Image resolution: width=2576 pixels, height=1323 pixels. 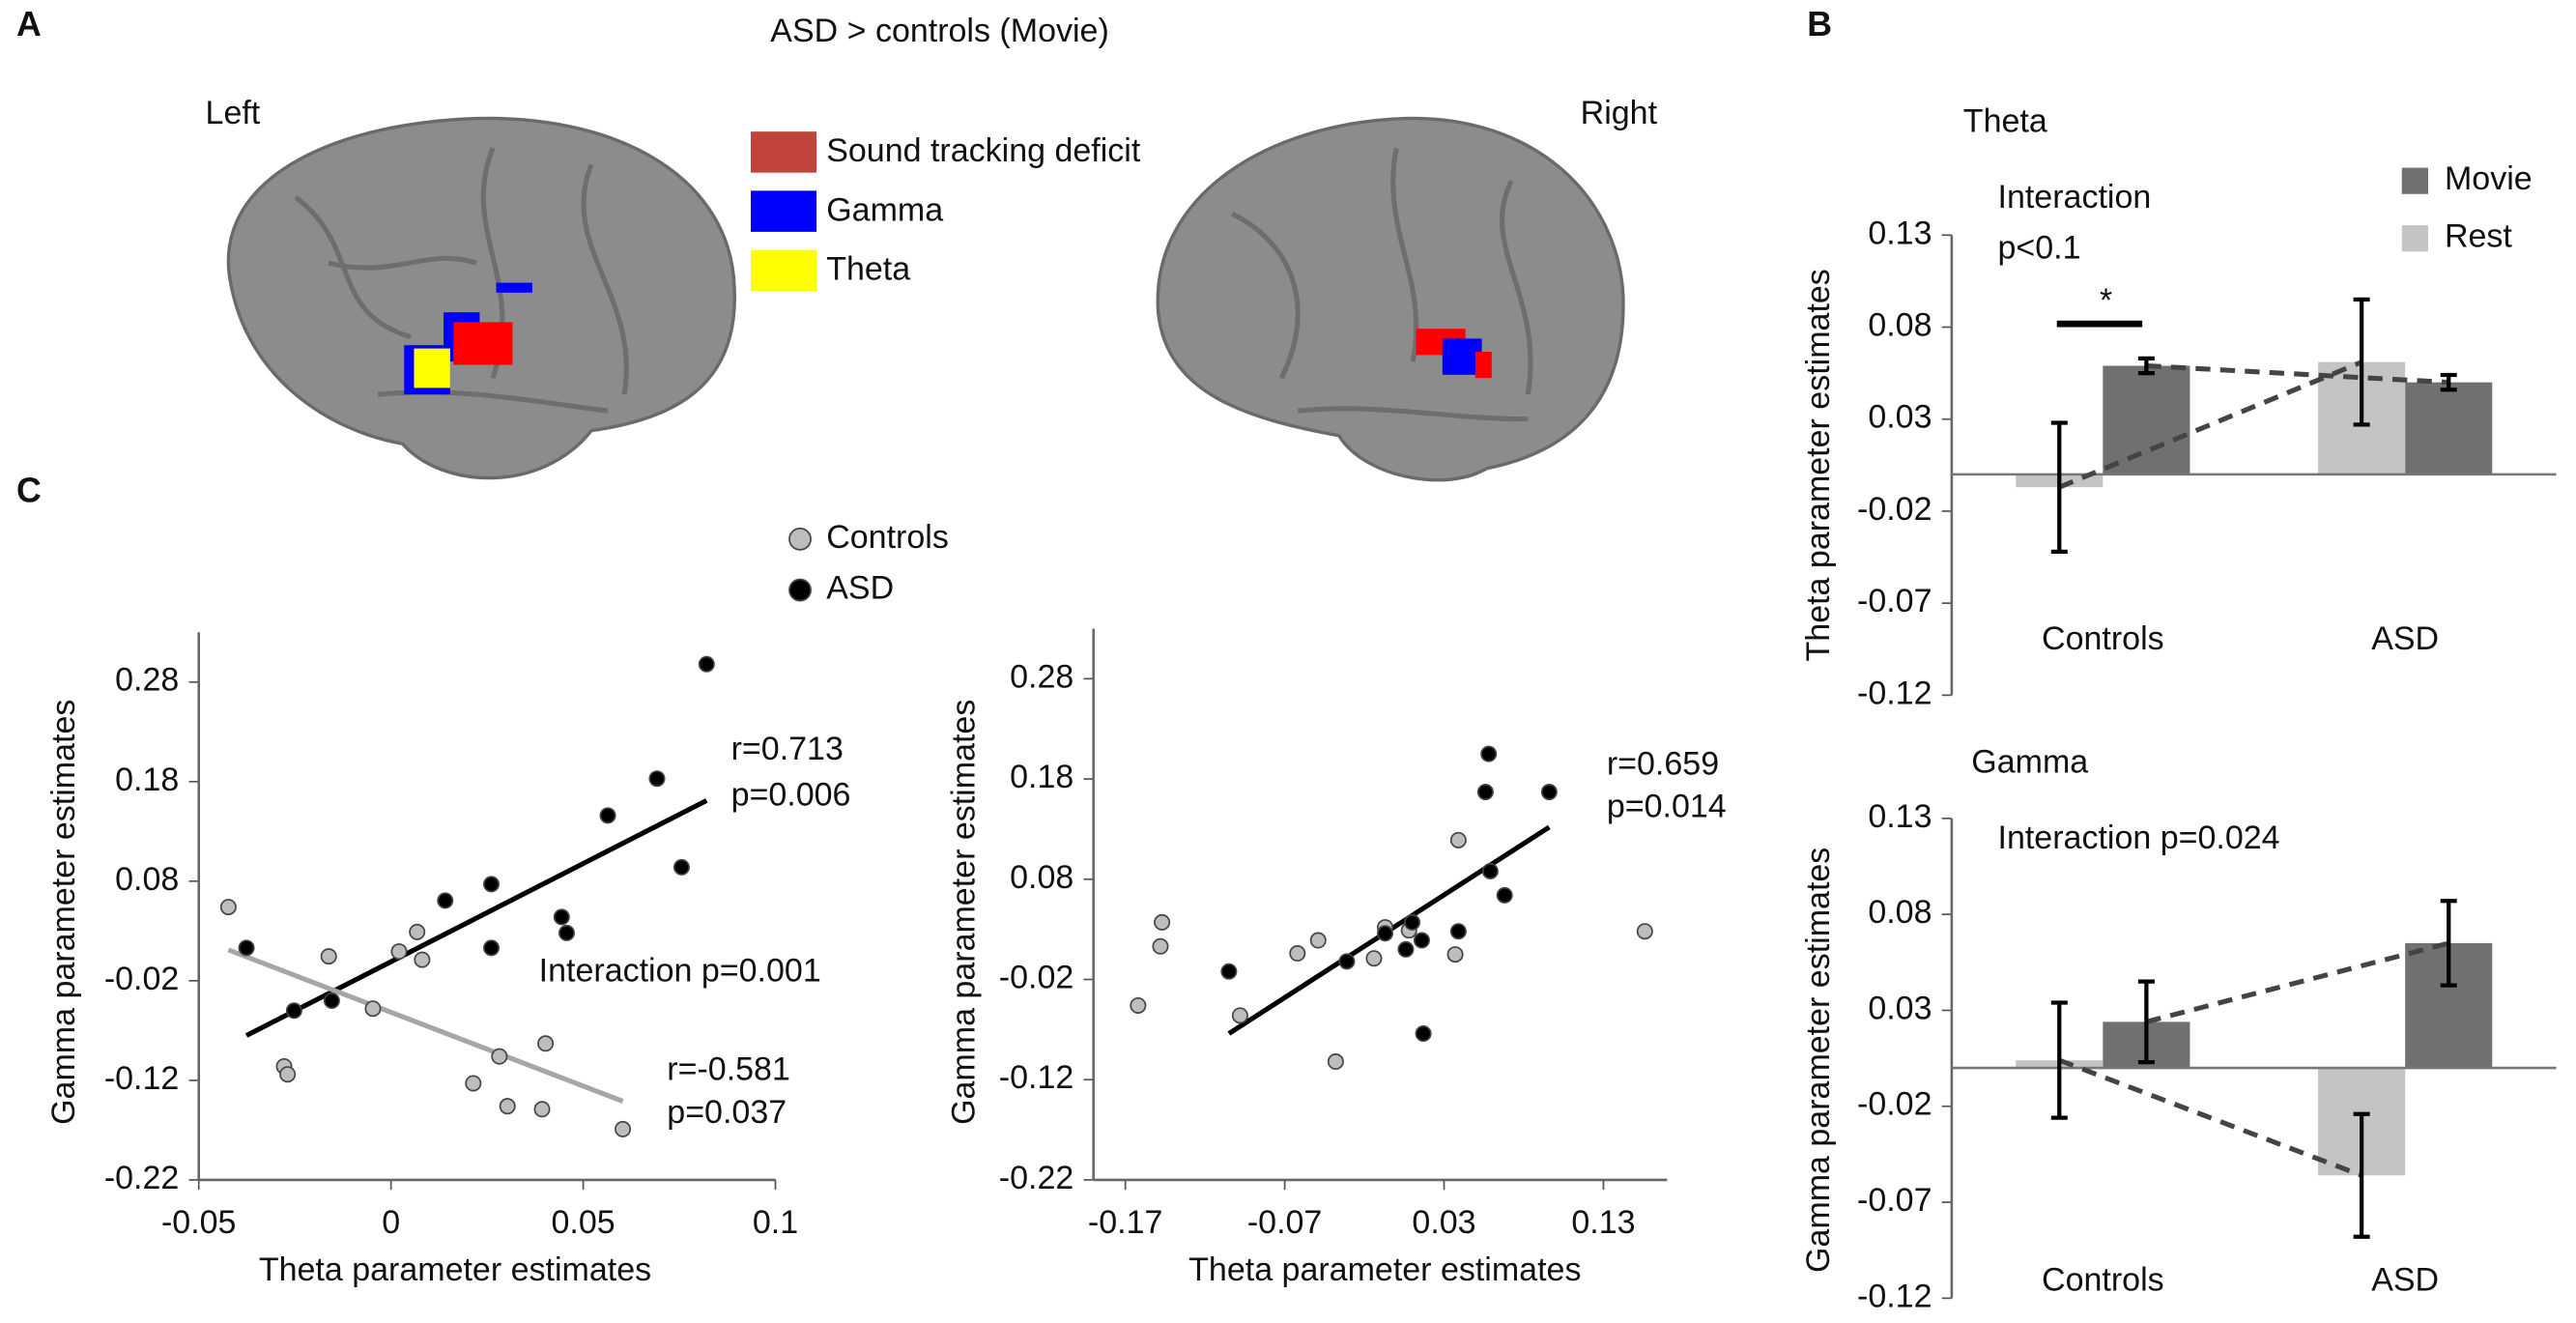 What do you see at coordinates (940, 31) in the screenshot?
I see `brain-title: ASD > controls (Movie)` at bounding box center [940, 31].